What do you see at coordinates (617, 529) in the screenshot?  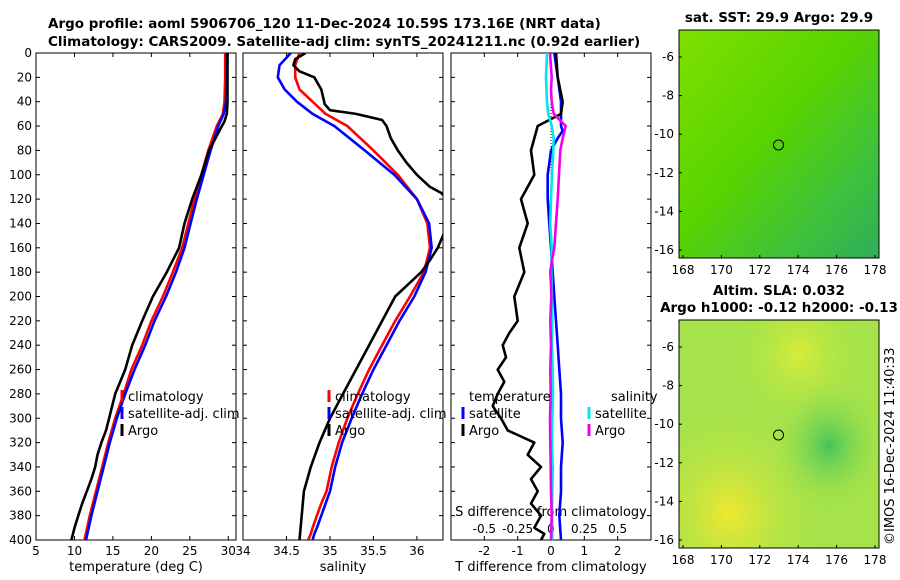 I see `s-difference-tick-label: 0.5` at bounding box center [617, 529].